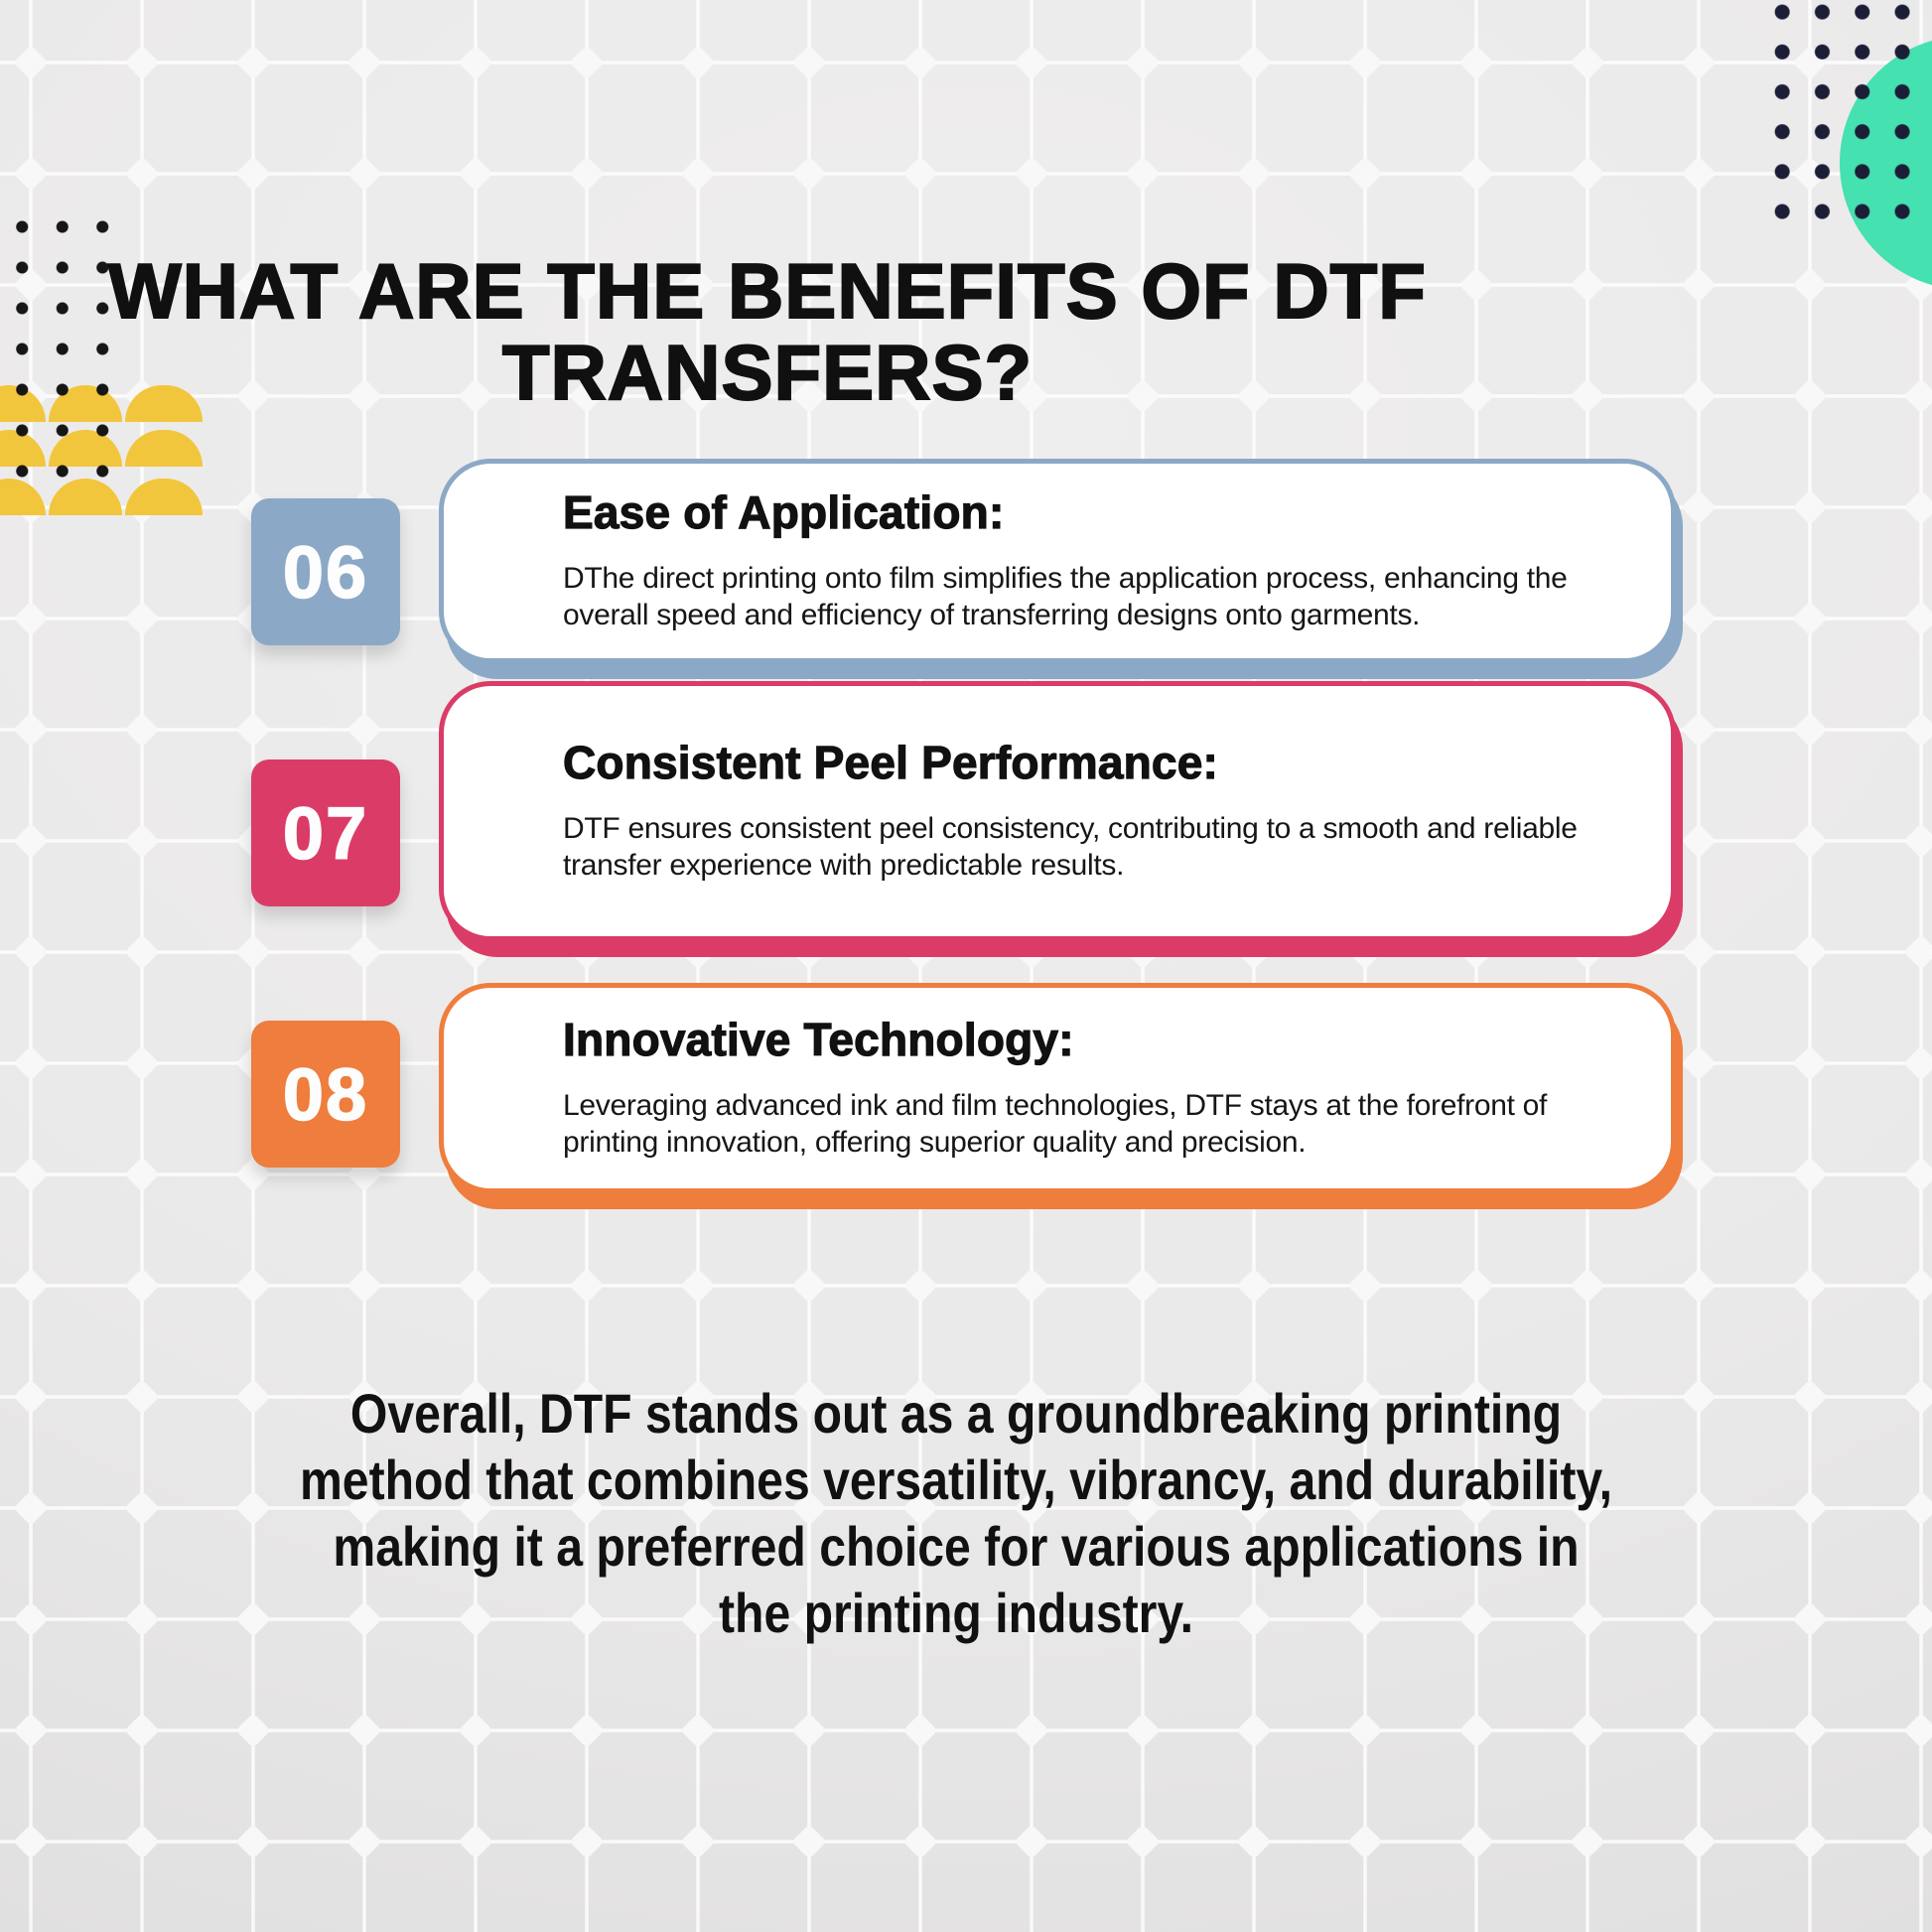 The height and width of the screenshot is (1932, 1932). I want to click on benefit-number: 06, so click(326, 573).